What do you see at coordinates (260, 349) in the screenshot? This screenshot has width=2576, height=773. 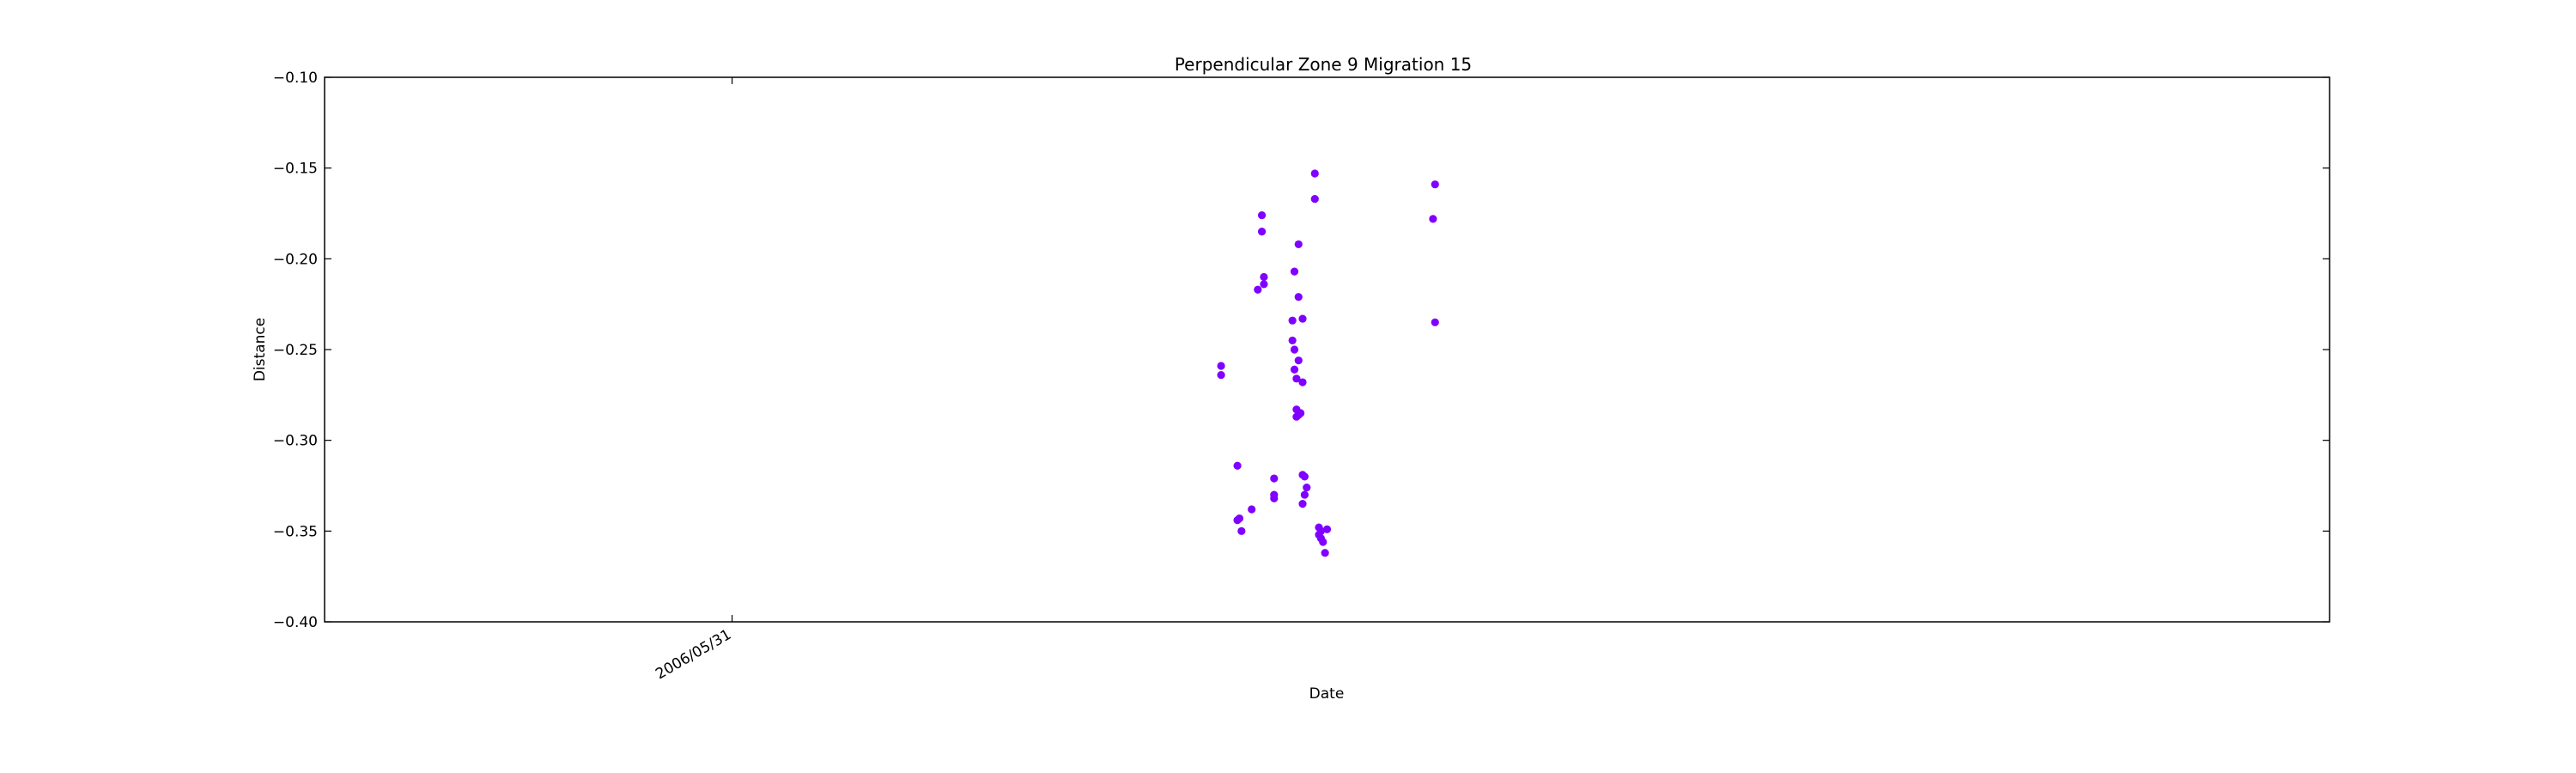 I see `y-axis-label: Distance` at bounding box center [260, 349].